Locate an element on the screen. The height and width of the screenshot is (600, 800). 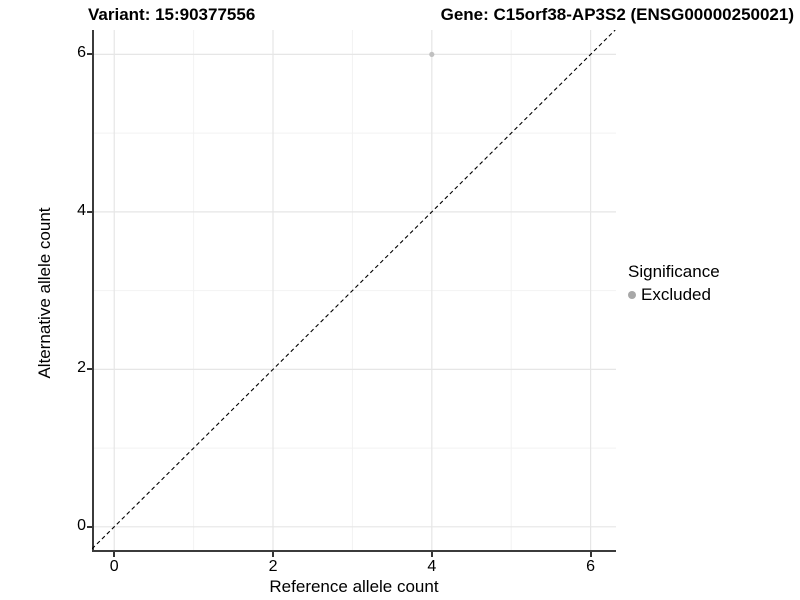
variant-title: Variant: 15:90377556 is located at coordinates (172, 14).